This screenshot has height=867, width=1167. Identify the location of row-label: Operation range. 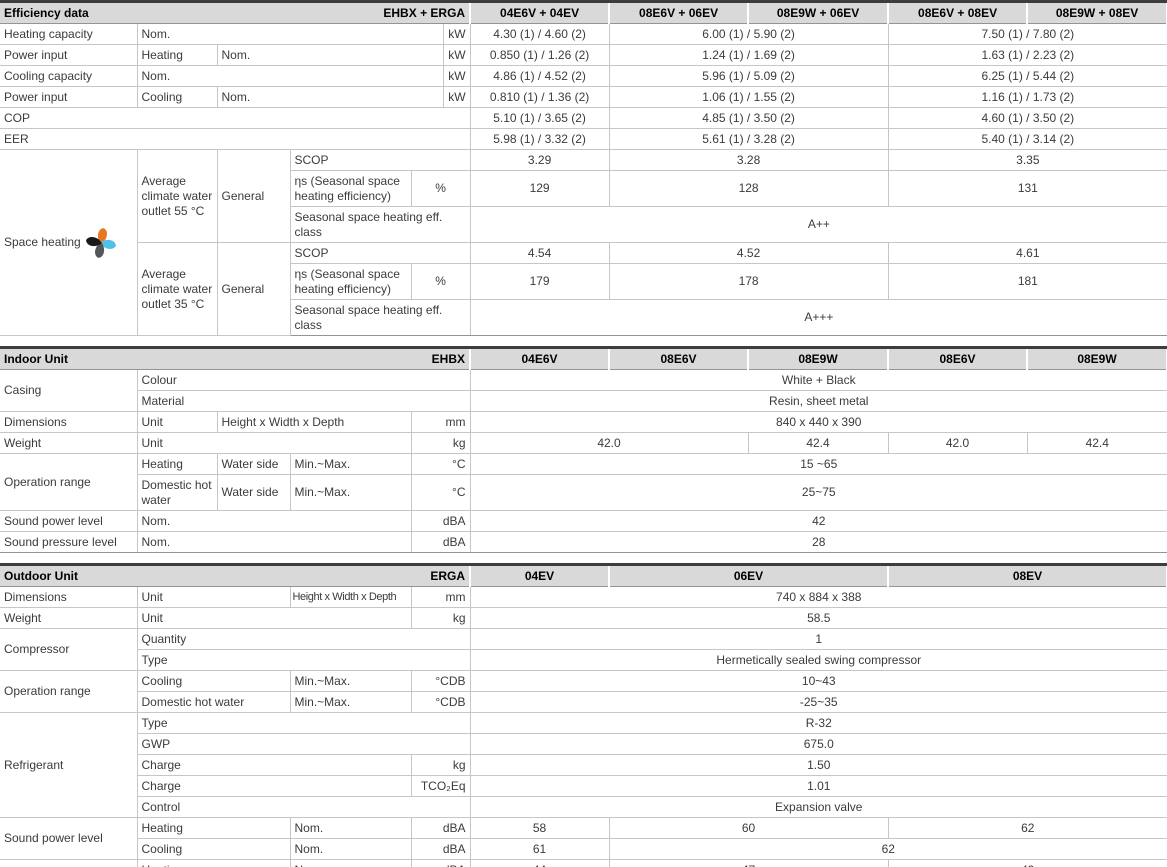
(69, 691).